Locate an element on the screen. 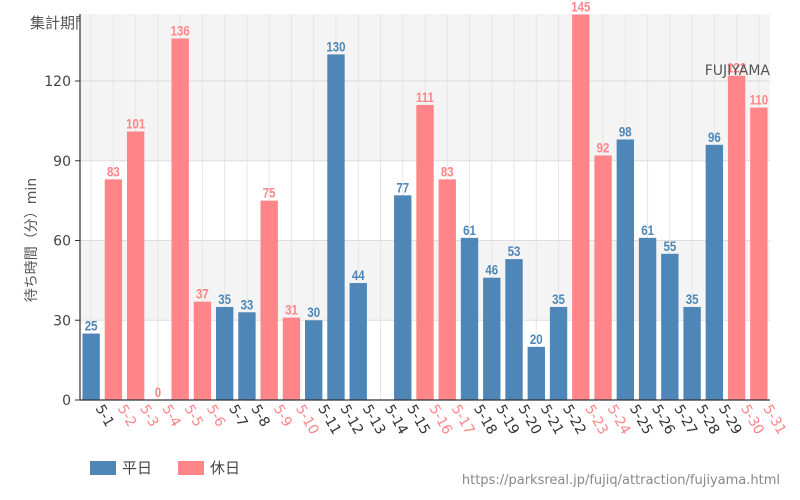  legend-item-holiday: 休日 is located at coordinates (209, 467).